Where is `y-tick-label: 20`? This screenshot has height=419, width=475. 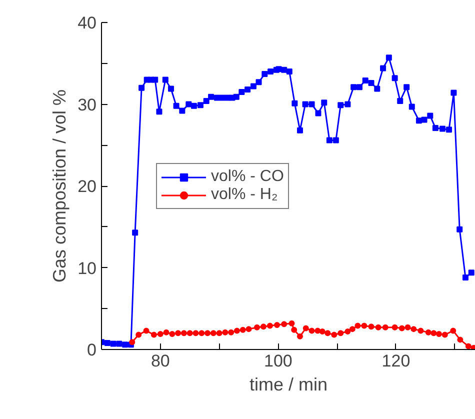 y-tick-label: 20 is located at coordinates (87, 186).